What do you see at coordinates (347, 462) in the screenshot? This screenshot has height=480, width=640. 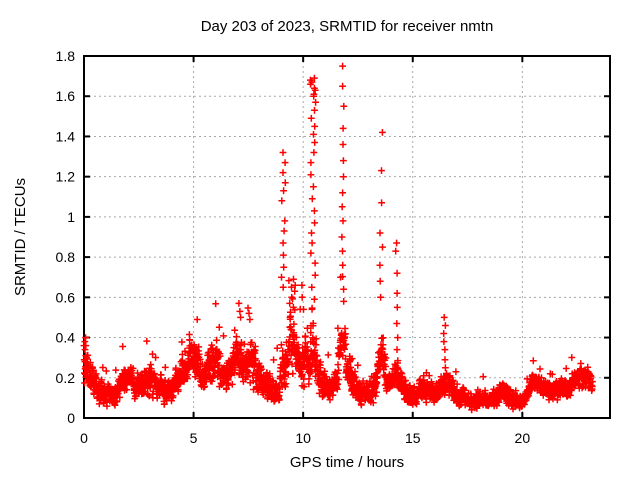 I see `x-axis-label: GPS time / hours` at bounding box center [347, 462].